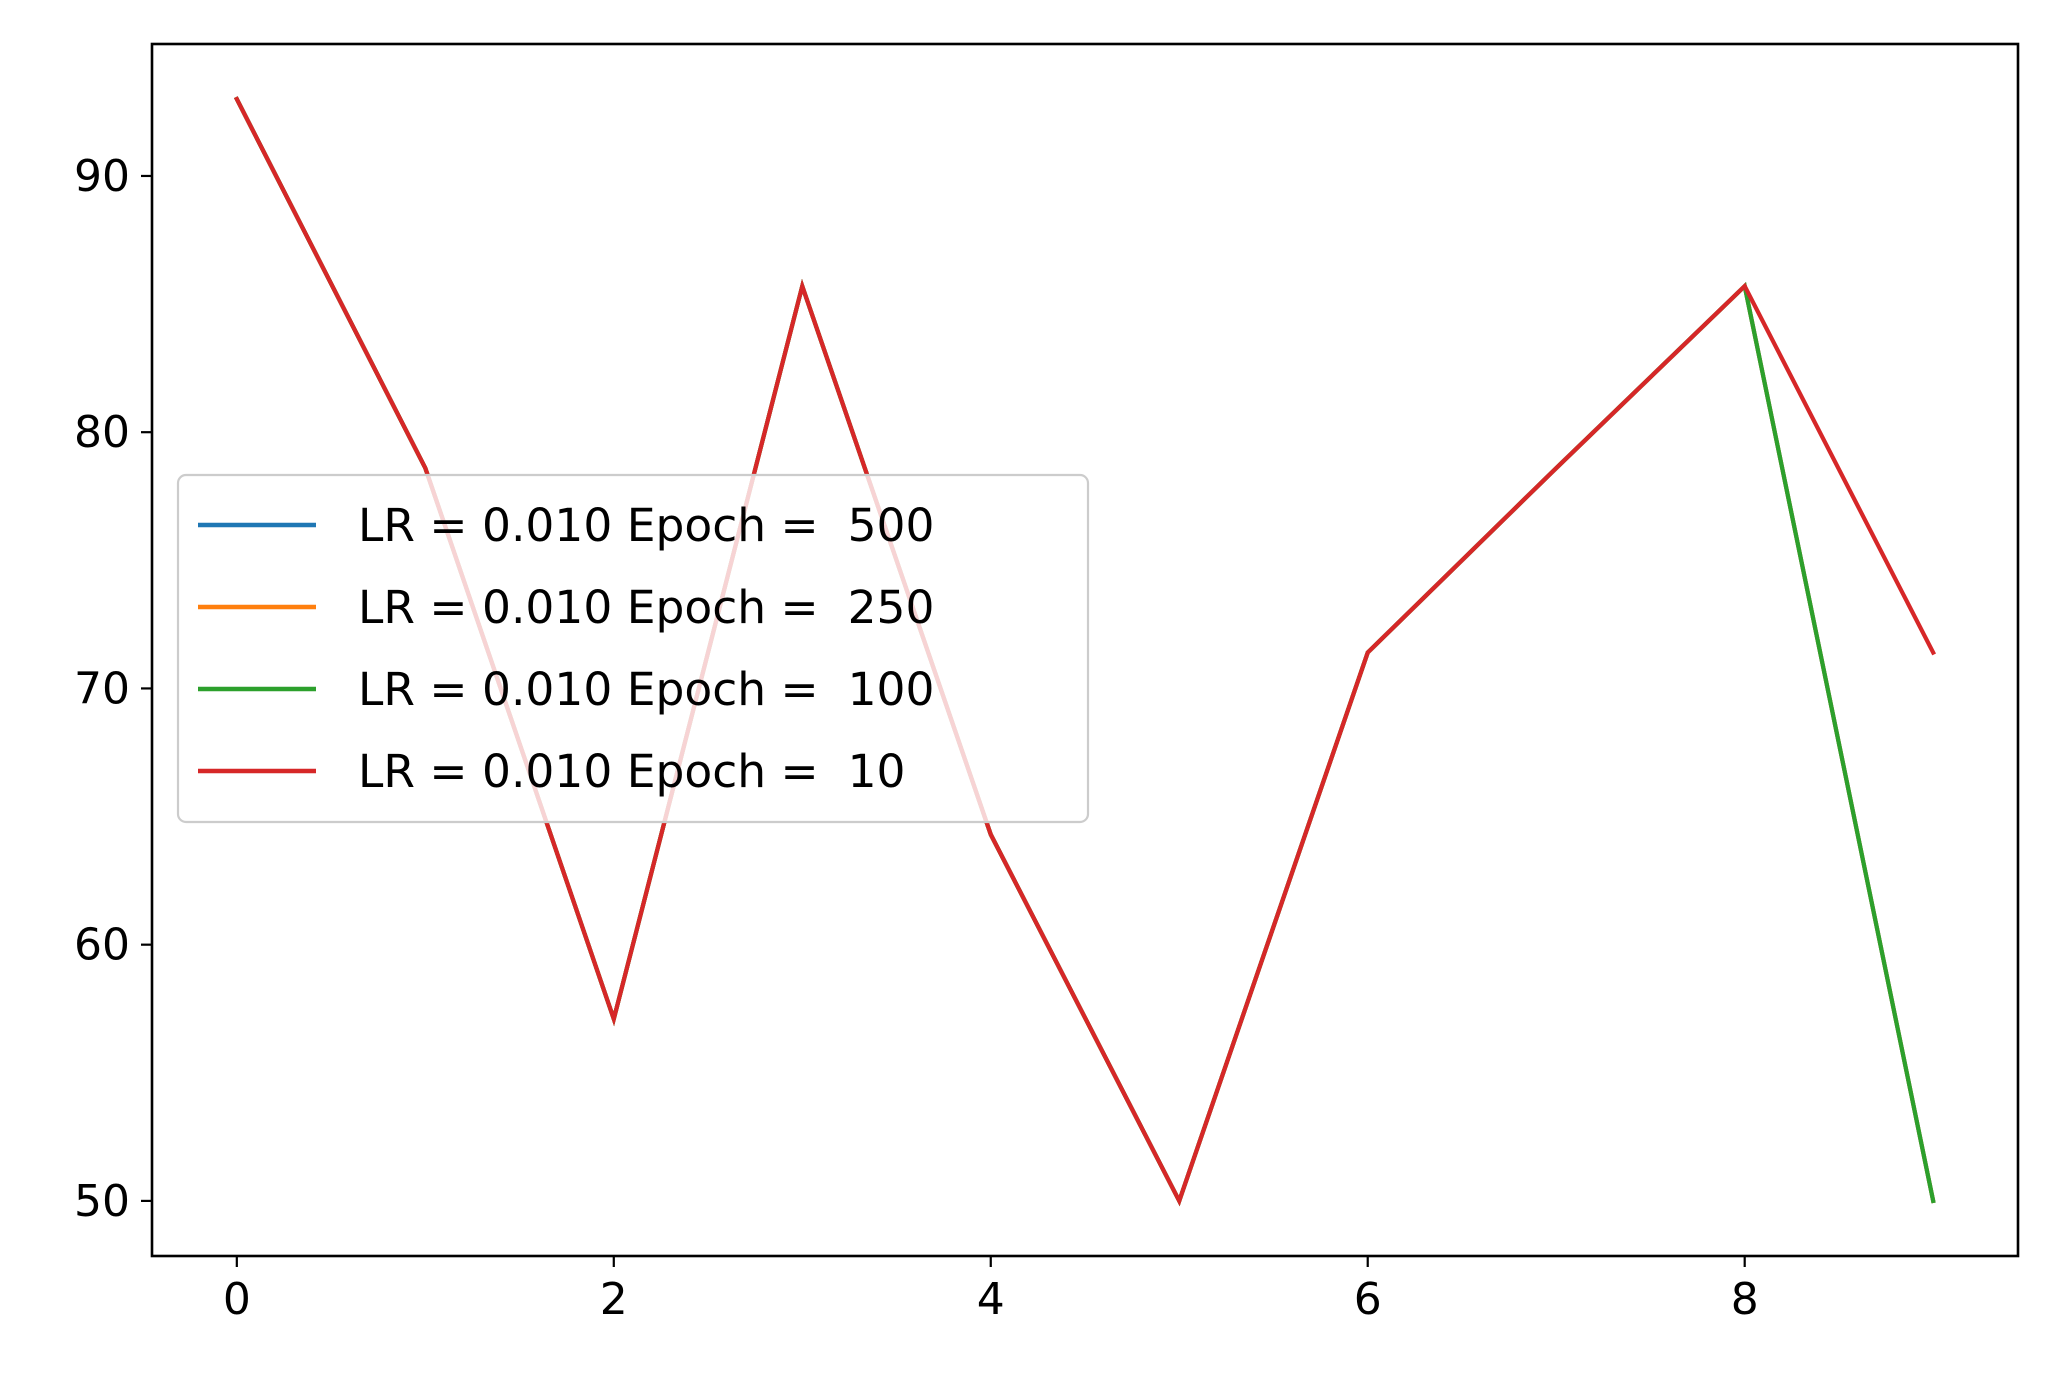 This screenshot has height=1388, width=2053. What do you see at coordinates (1745, 1299) in the screenshot?
I see `x-tick-label: 8` at bounding box center [1745, 1299].